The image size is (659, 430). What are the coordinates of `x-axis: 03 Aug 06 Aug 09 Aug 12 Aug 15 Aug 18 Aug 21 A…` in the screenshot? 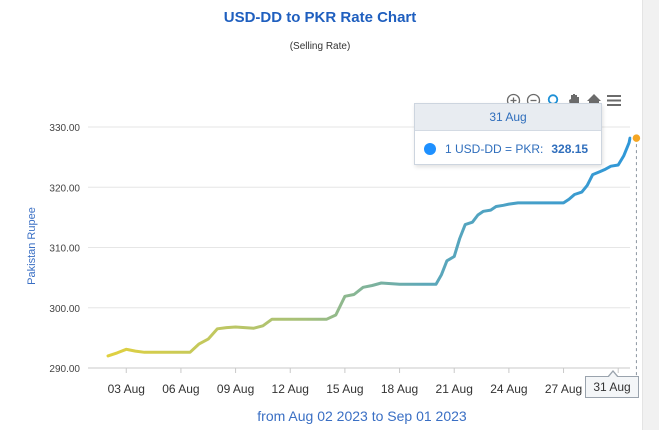 It's located at (366, 382).